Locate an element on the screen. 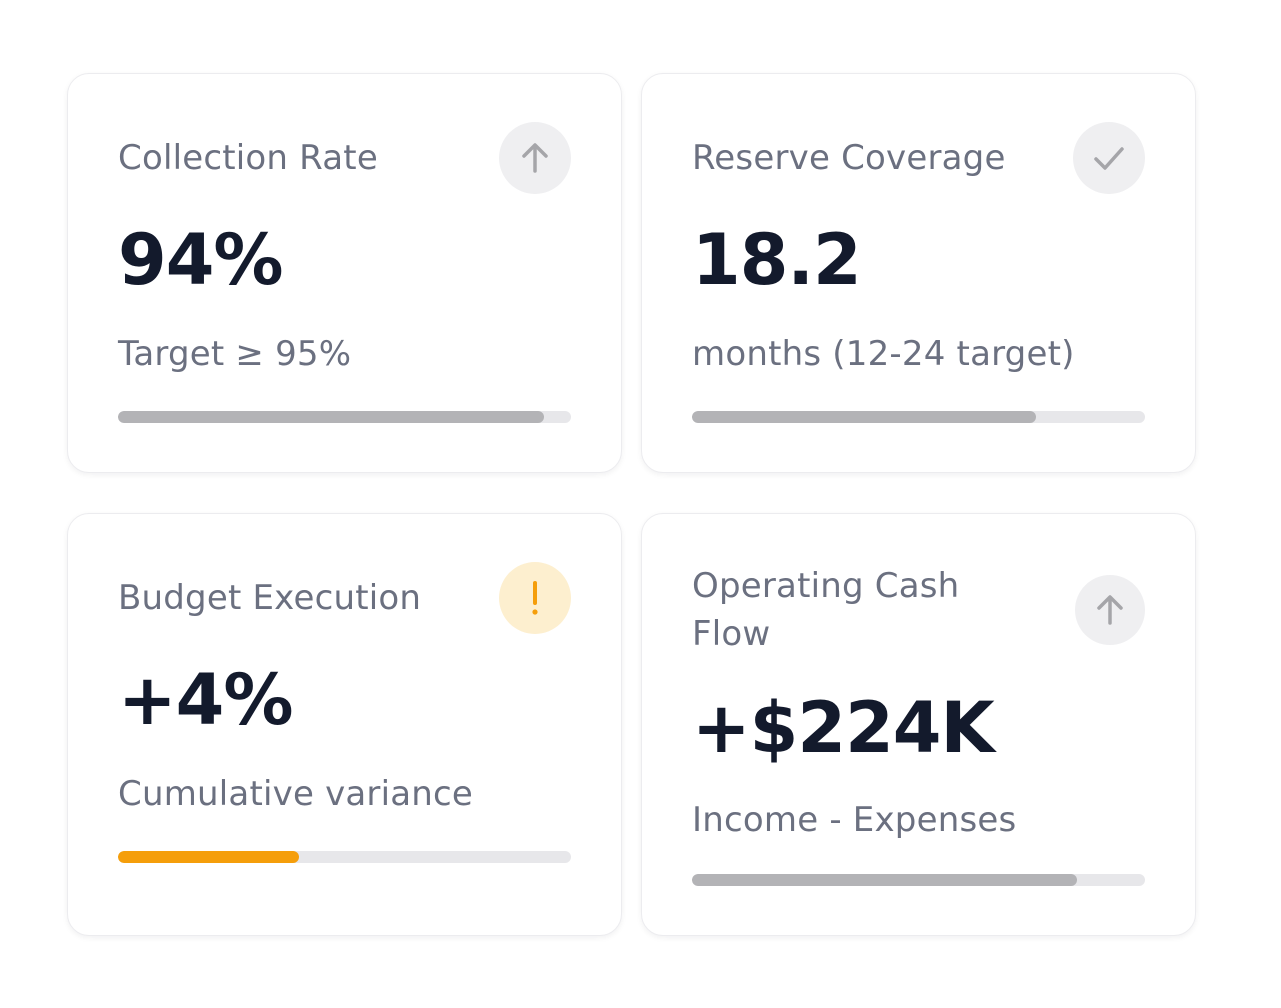  card-value: 18.2 is located at coordinates (777, 260).